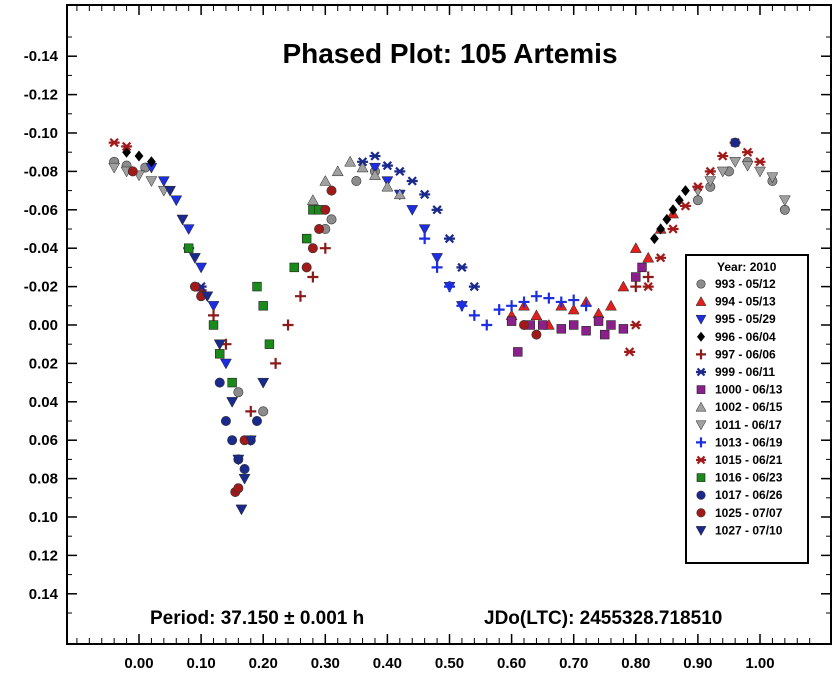  What do you see at coordinates (44, 402) in the screenshot?
I see `y-tick-label: 0.04` at bounding box center [44, 402].